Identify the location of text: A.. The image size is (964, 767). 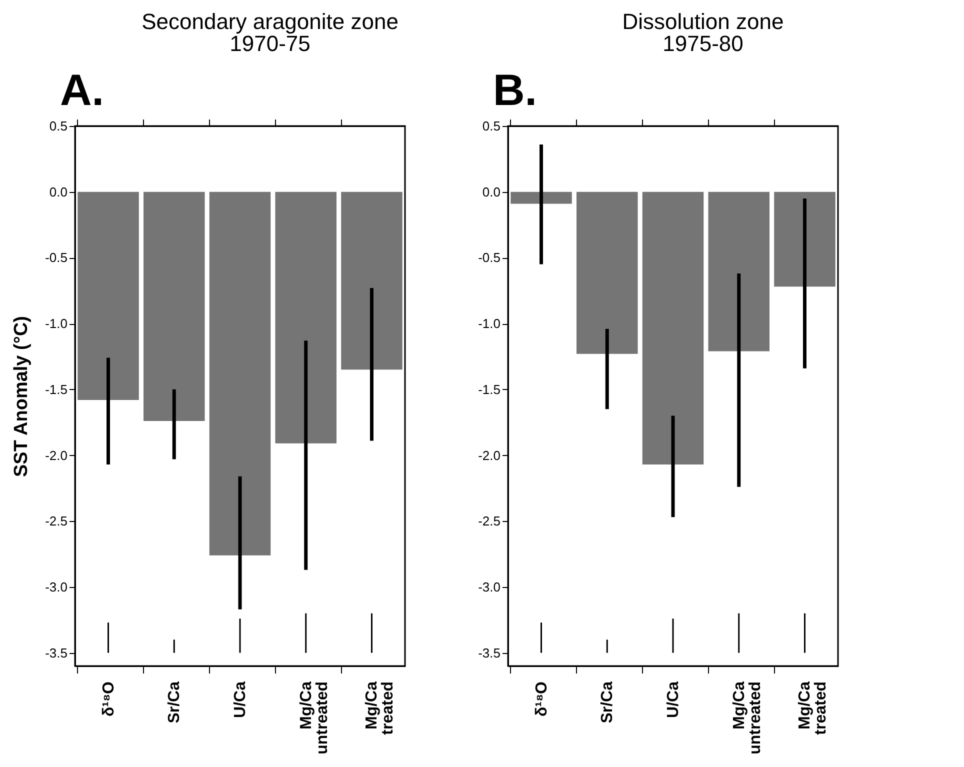
(82, 90).